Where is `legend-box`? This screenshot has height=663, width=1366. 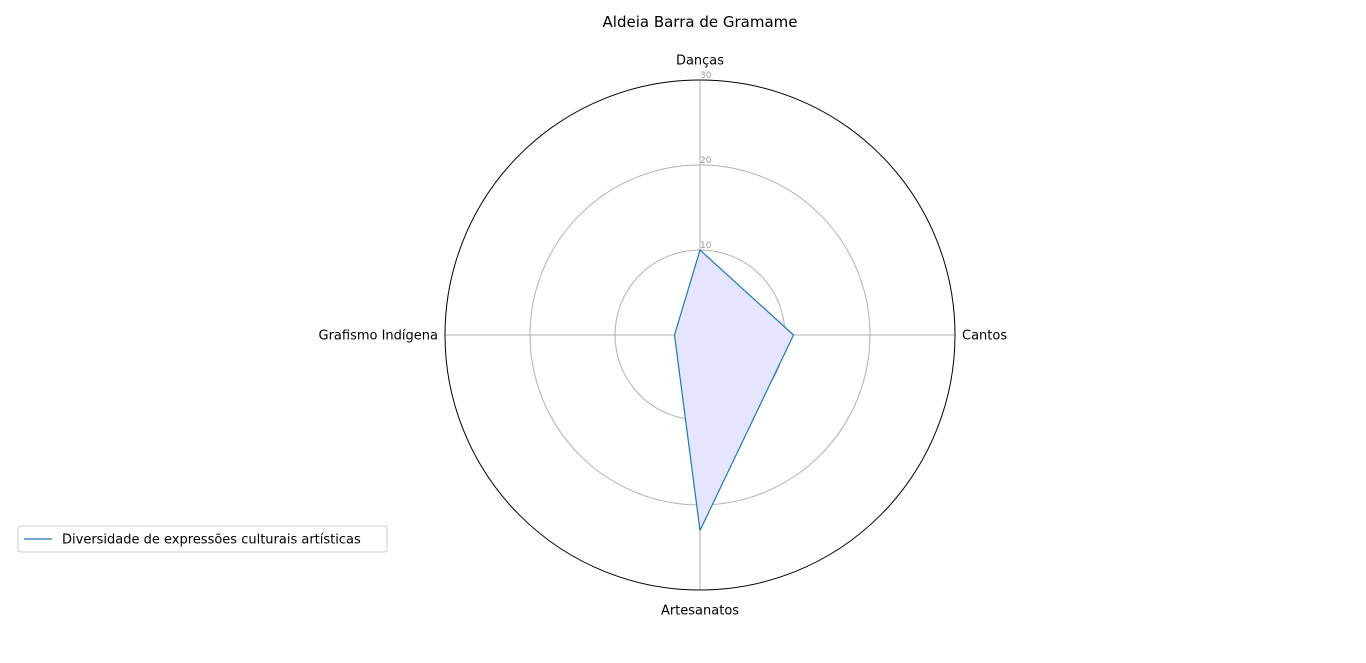
legend-box is located at coordinates (202, 539).